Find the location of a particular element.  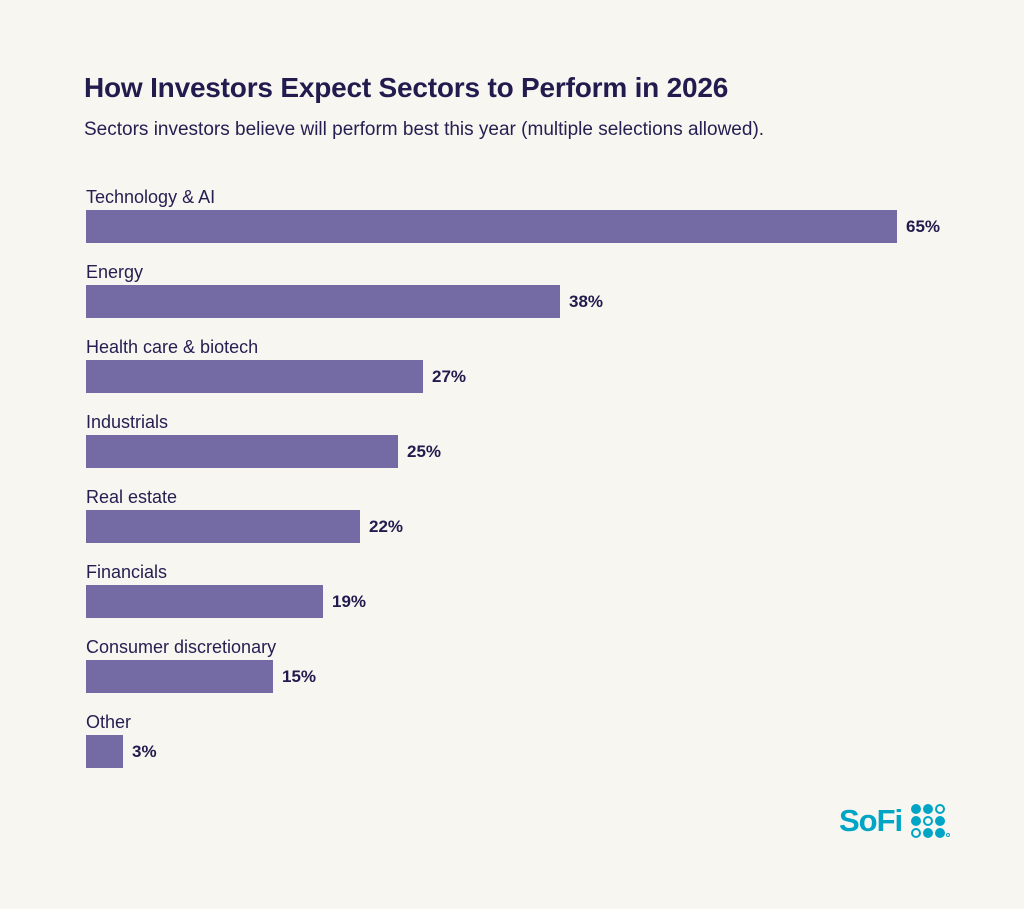

bar-label: Industrials is located at coordinates (127, 422).